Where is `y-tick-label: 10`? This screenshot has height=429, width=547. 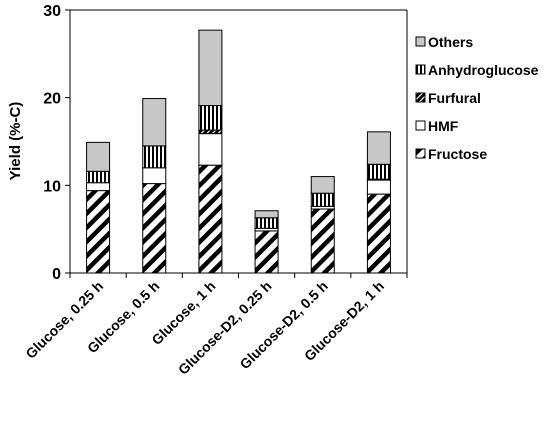 y-tick-label: 10 is located at coordinates (52, 186).